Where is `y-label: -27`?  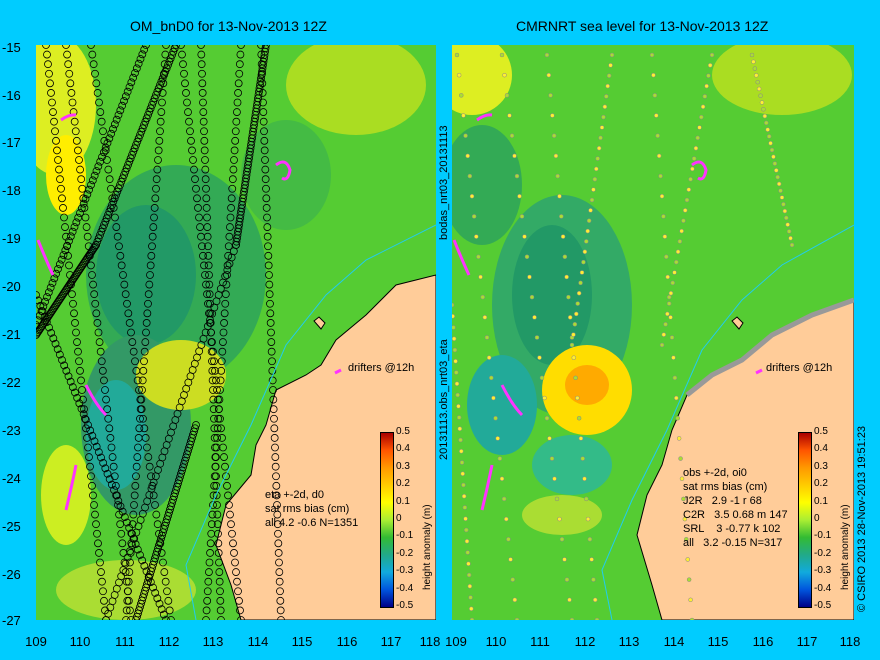 y-label: -27 is located at coordinates (11, 620).